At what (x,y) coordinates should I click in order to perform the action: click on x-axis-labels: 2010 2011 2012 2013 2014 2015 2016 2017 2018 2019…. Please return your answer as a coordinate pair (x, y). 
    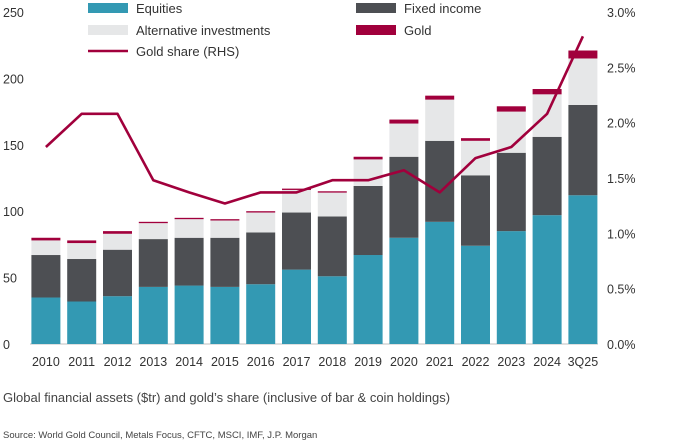
    Looking at the image, I should click on (315, 362).